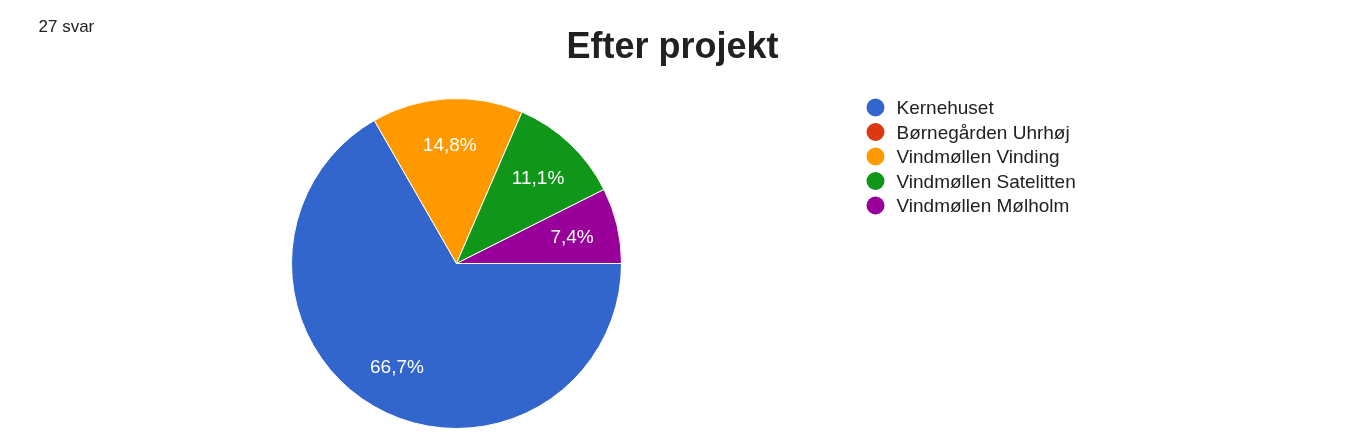 The width and height of the screenshot is (1345, 437). What do you see at coordinates (449, 145) in the screenshot?
I see `data-label: 14,8%` at bounding box center [449, 145].